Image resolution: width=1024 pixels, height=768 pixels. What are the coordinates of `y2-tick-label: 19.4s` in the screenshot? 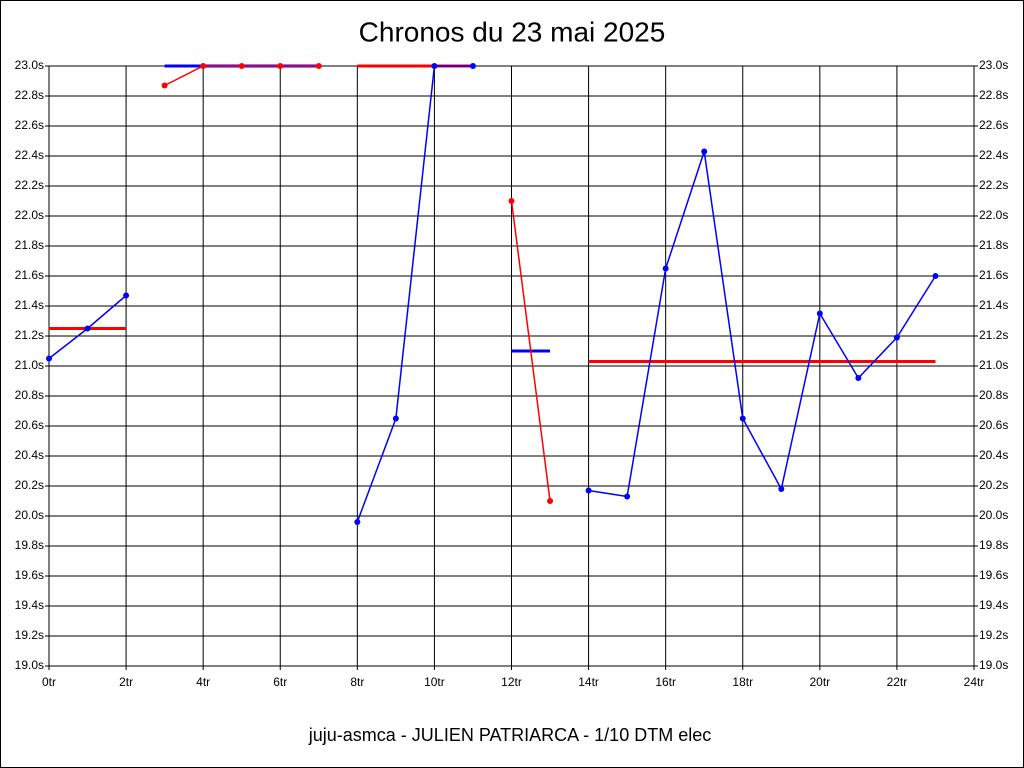 It's located at (993, 605).